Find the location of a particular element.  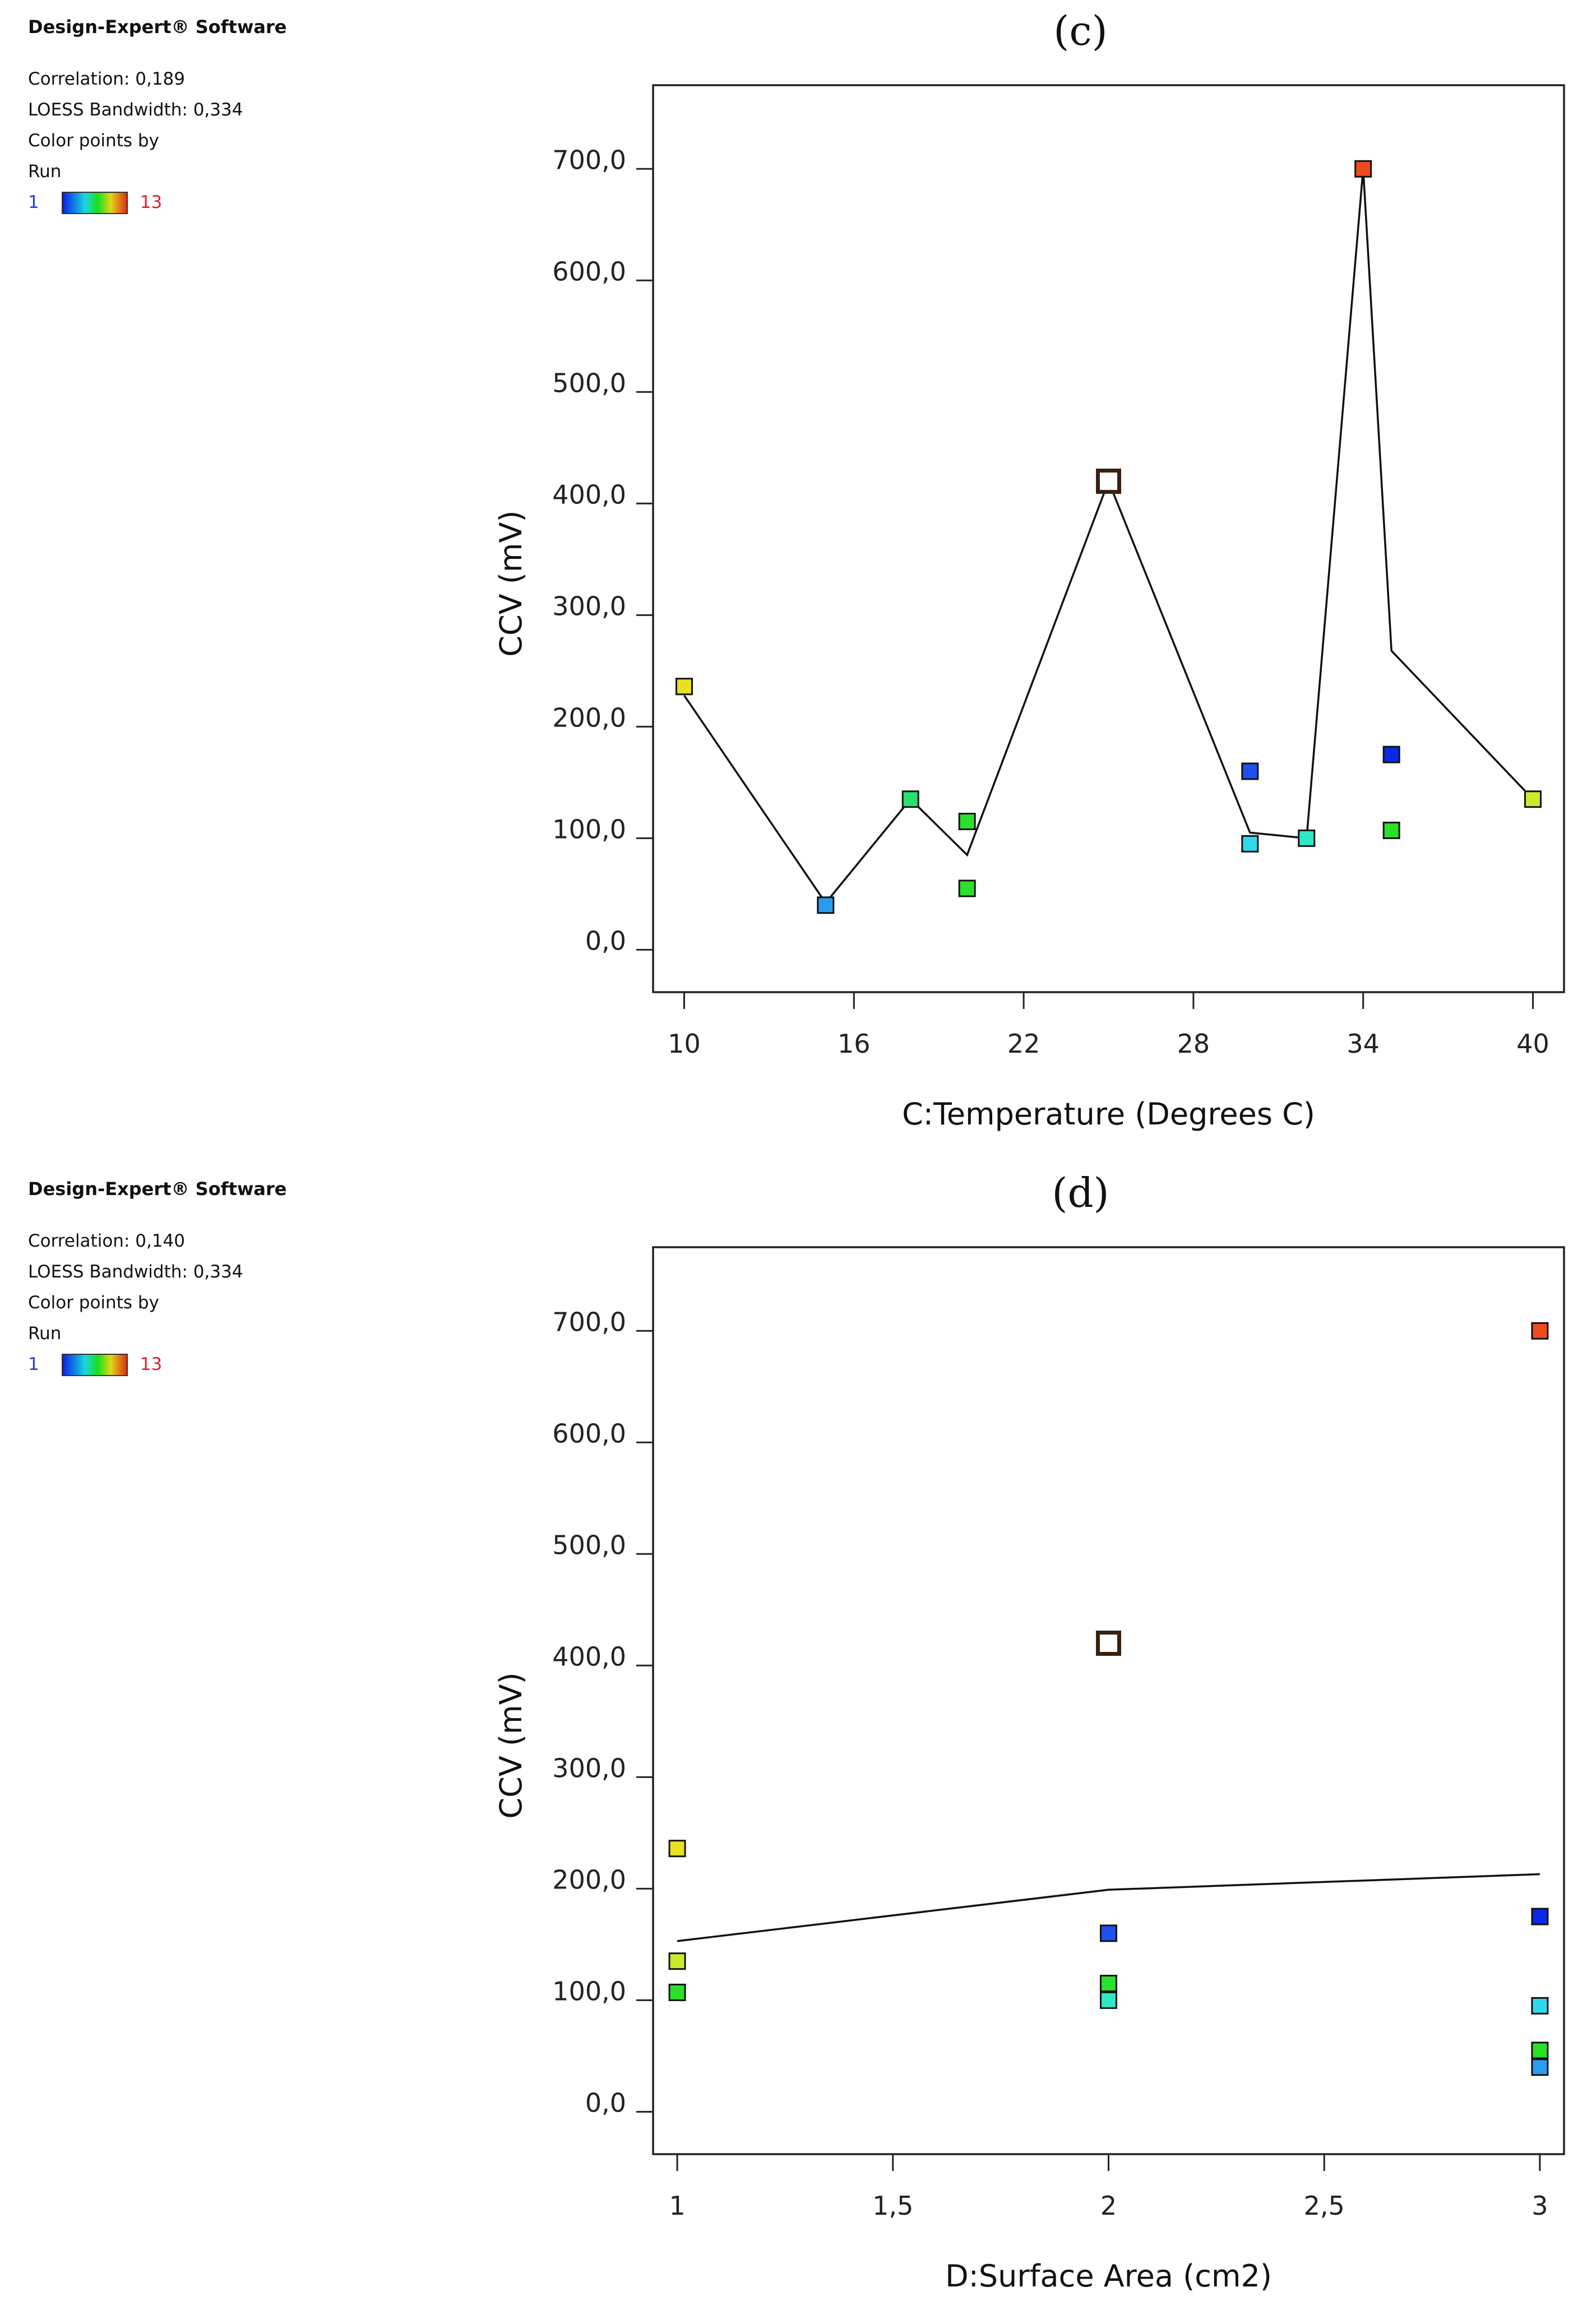

x-axis-label: C:Temperature (Degrees C) is located at coordinates (1109, 1114).